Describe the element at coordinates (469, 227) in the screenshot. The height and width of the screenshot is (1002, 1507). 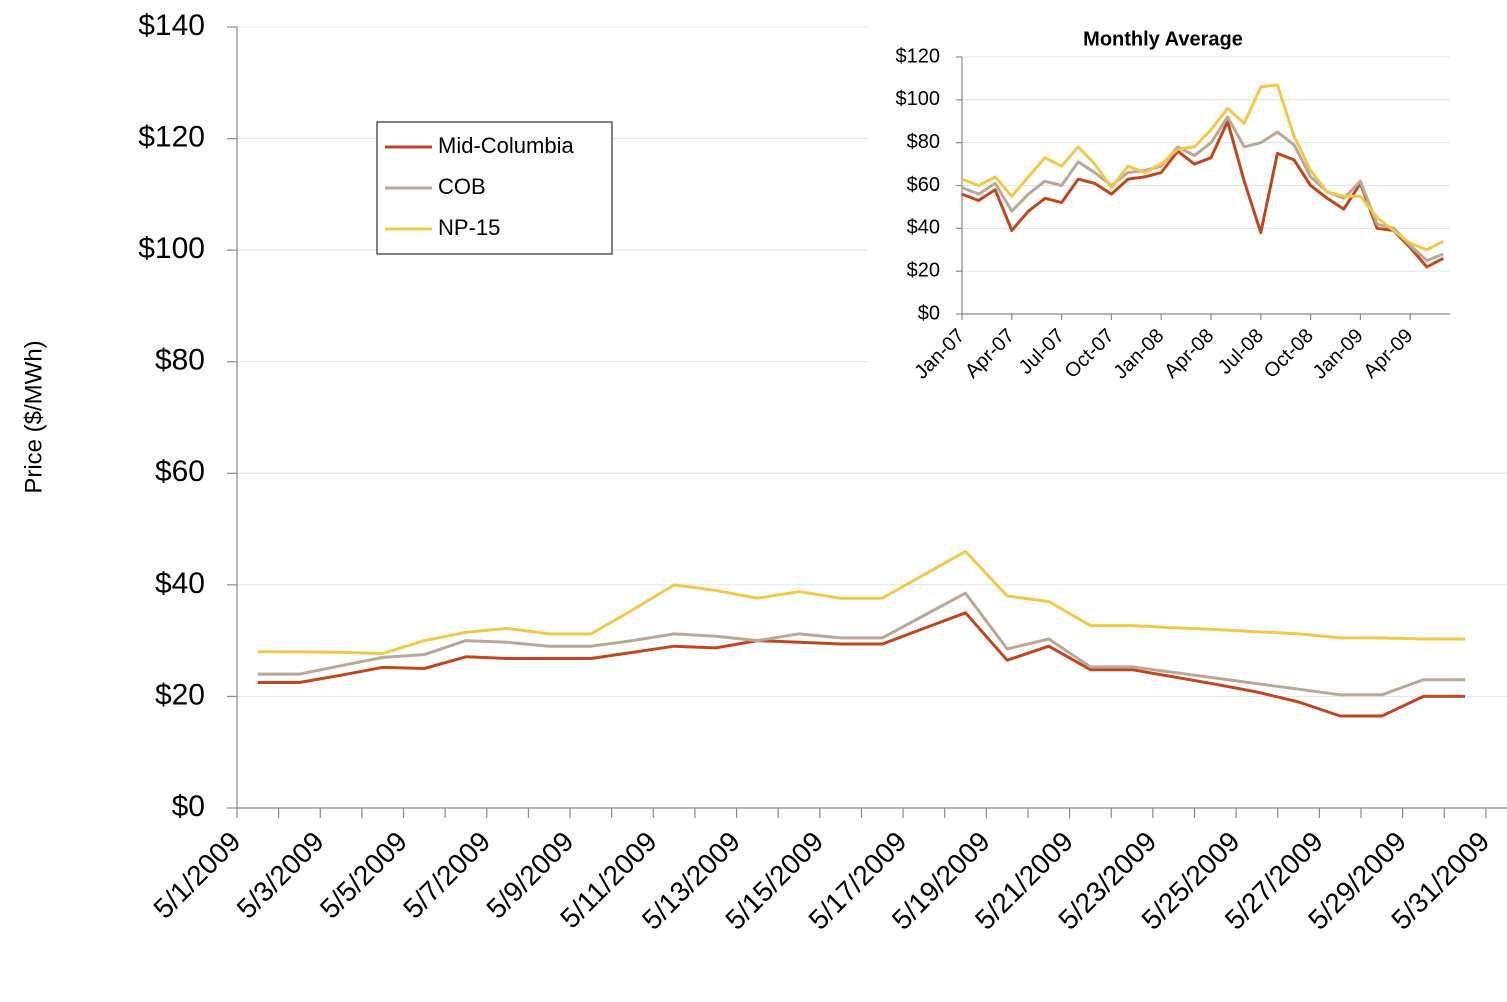
I see `legend-label: NP-15` at that location.